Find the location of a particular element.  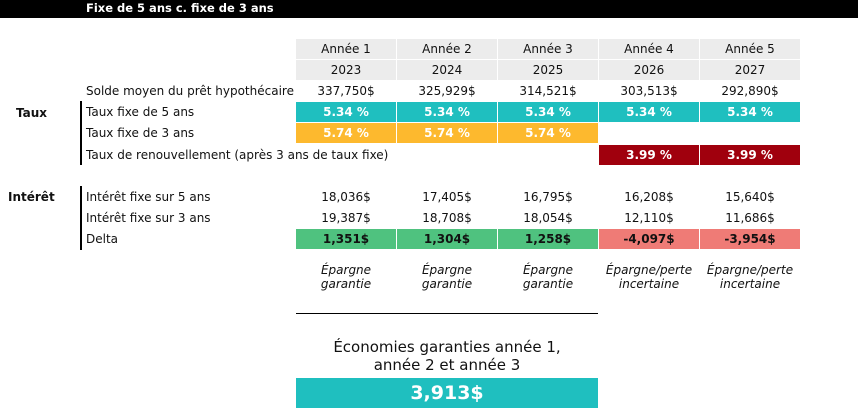

row-label-delta: Delta is located at coordinates (102, 239).